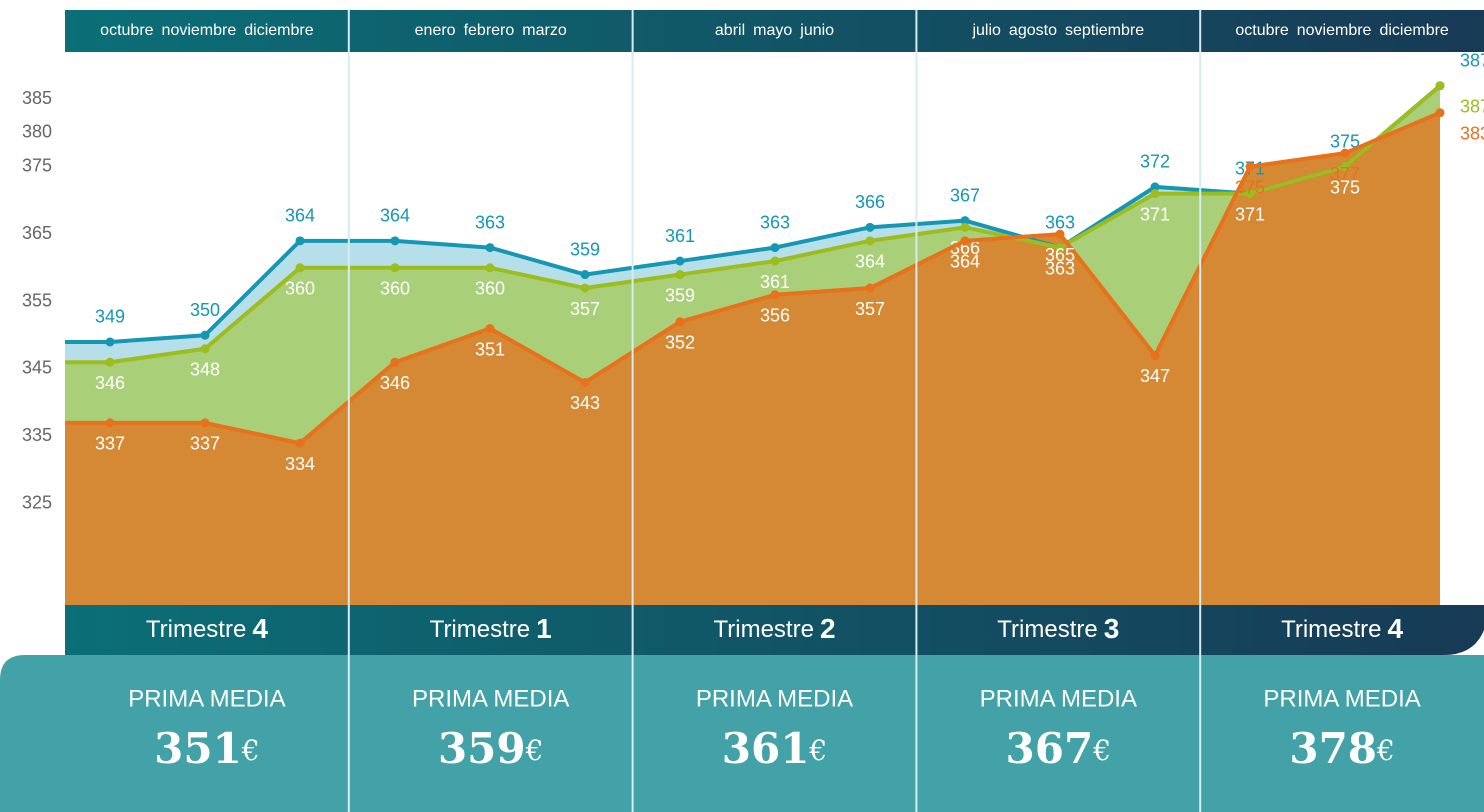  I want to click on y-tick-label: 380, so click(37, 132).